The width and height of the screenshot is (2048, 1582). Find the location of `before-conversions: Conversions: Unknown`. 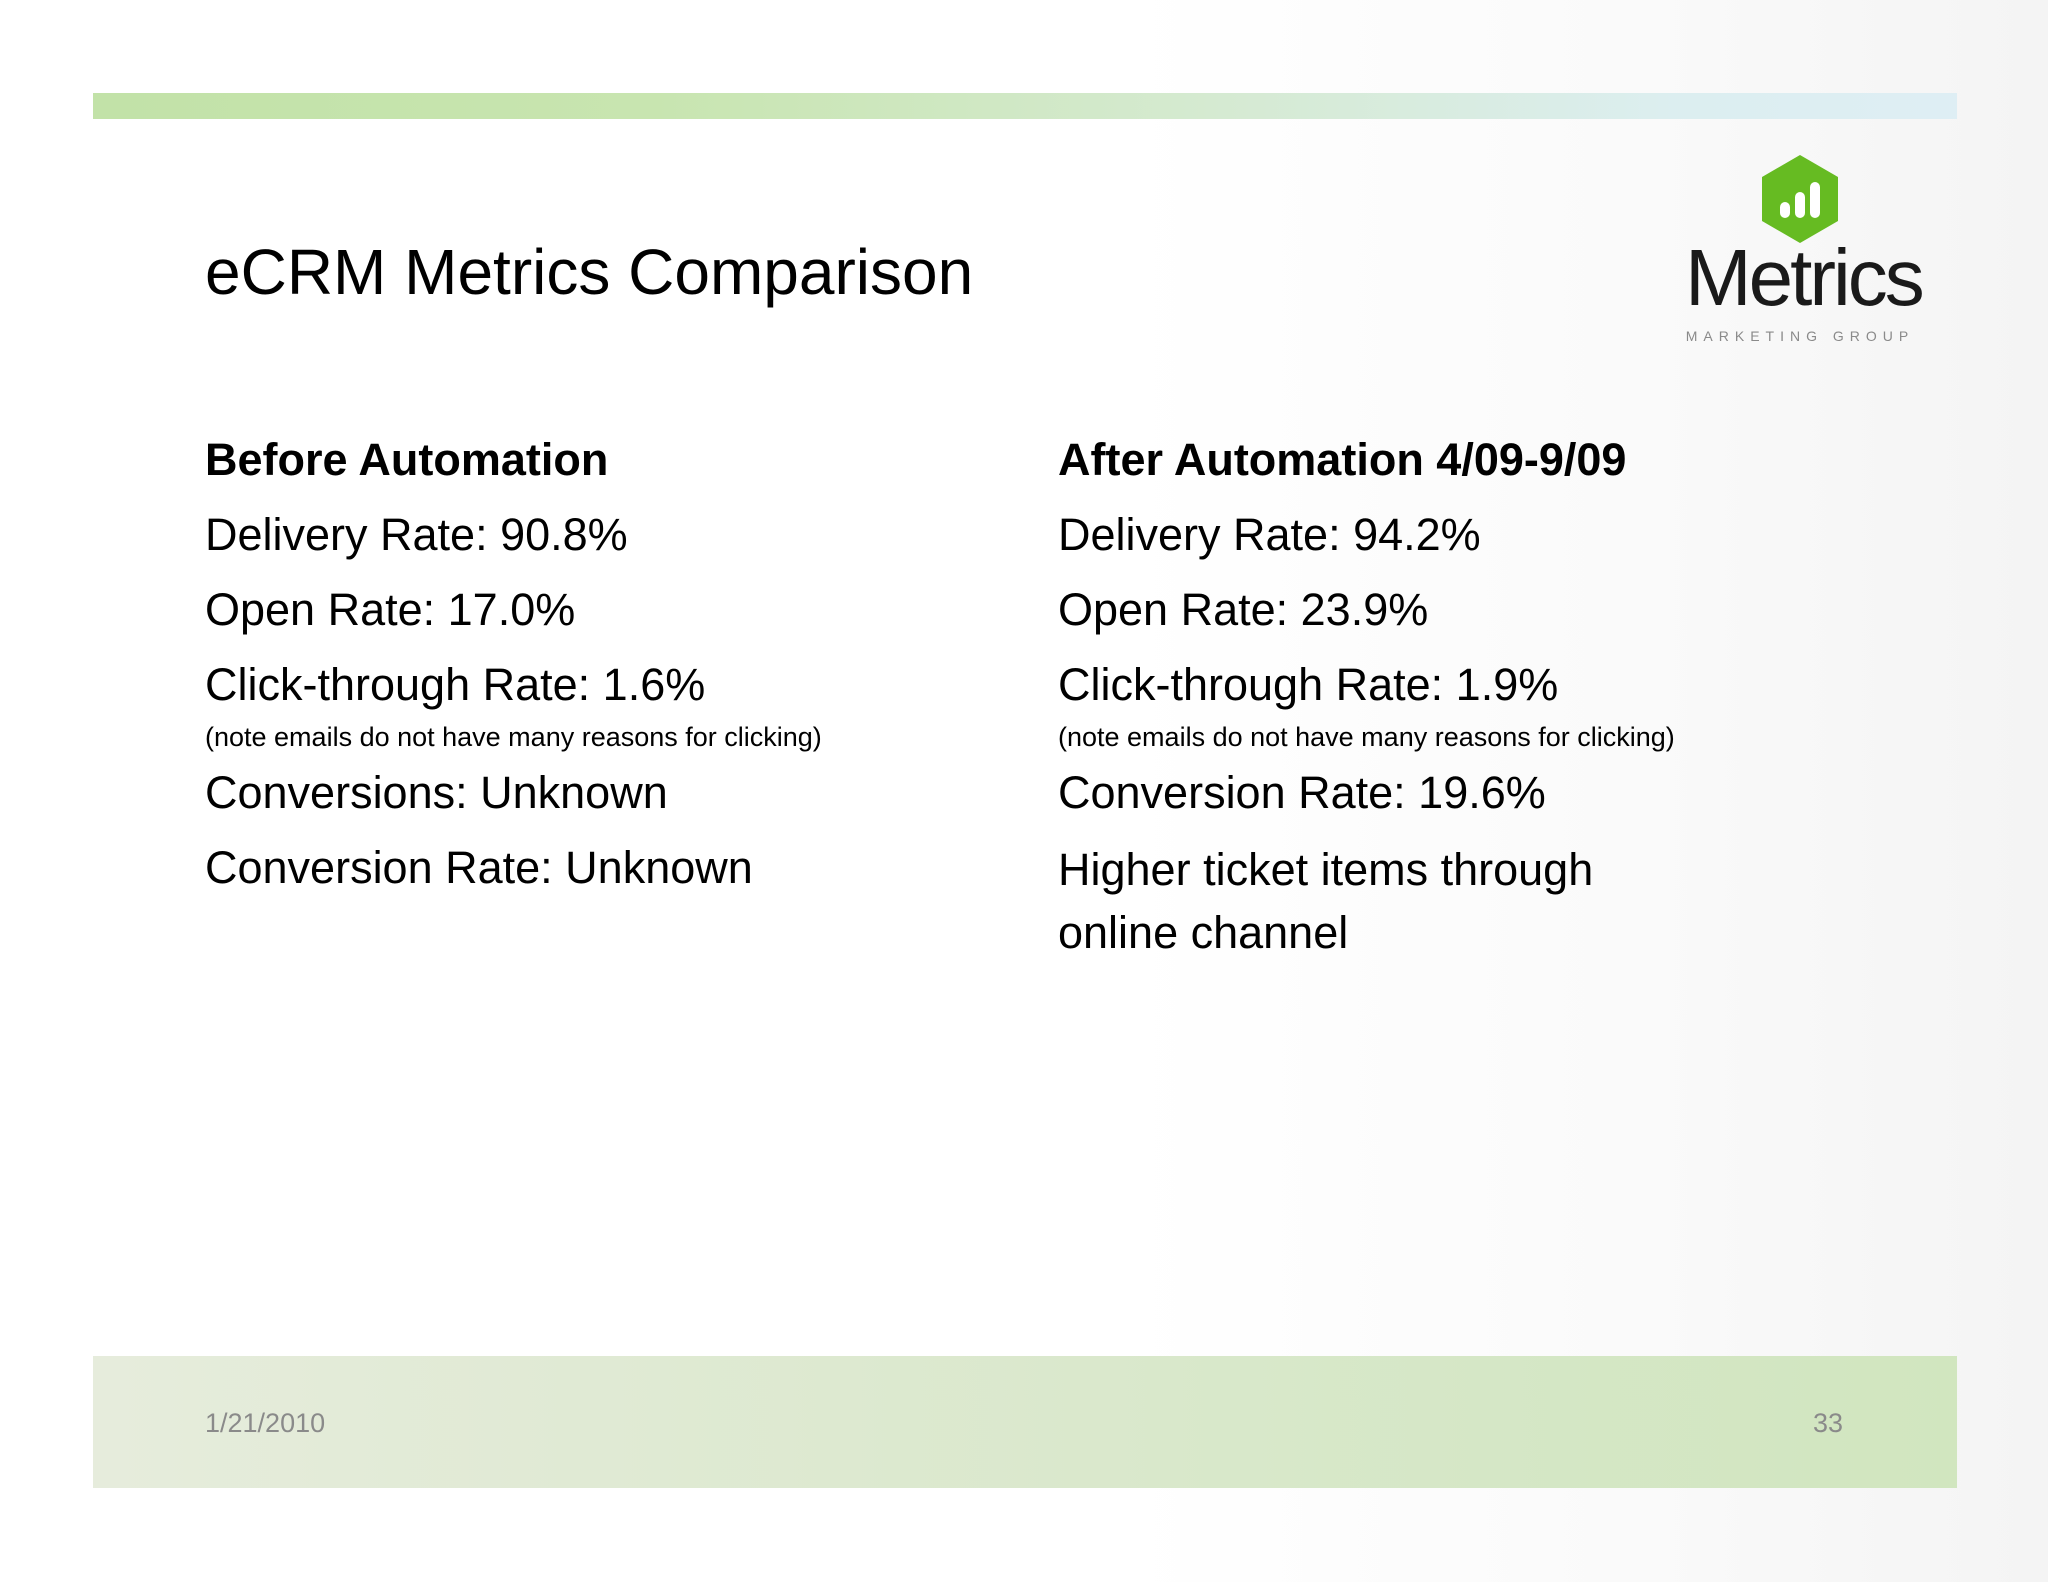

before-conversions: Conversions: Unknown is located at coordinates (436, 792).